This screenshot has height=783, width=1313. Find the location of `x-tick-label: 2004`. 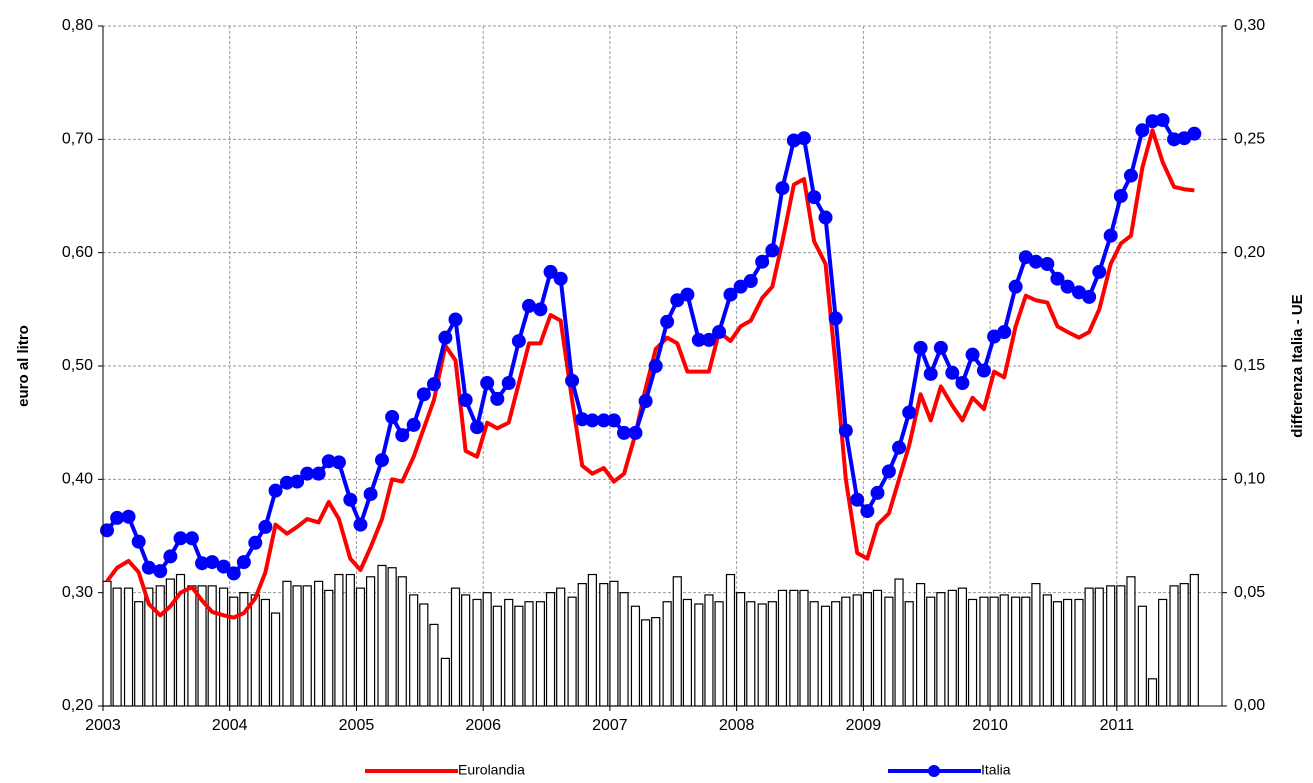

x-tick-label: 2004 is located at coordinates (230, 725).